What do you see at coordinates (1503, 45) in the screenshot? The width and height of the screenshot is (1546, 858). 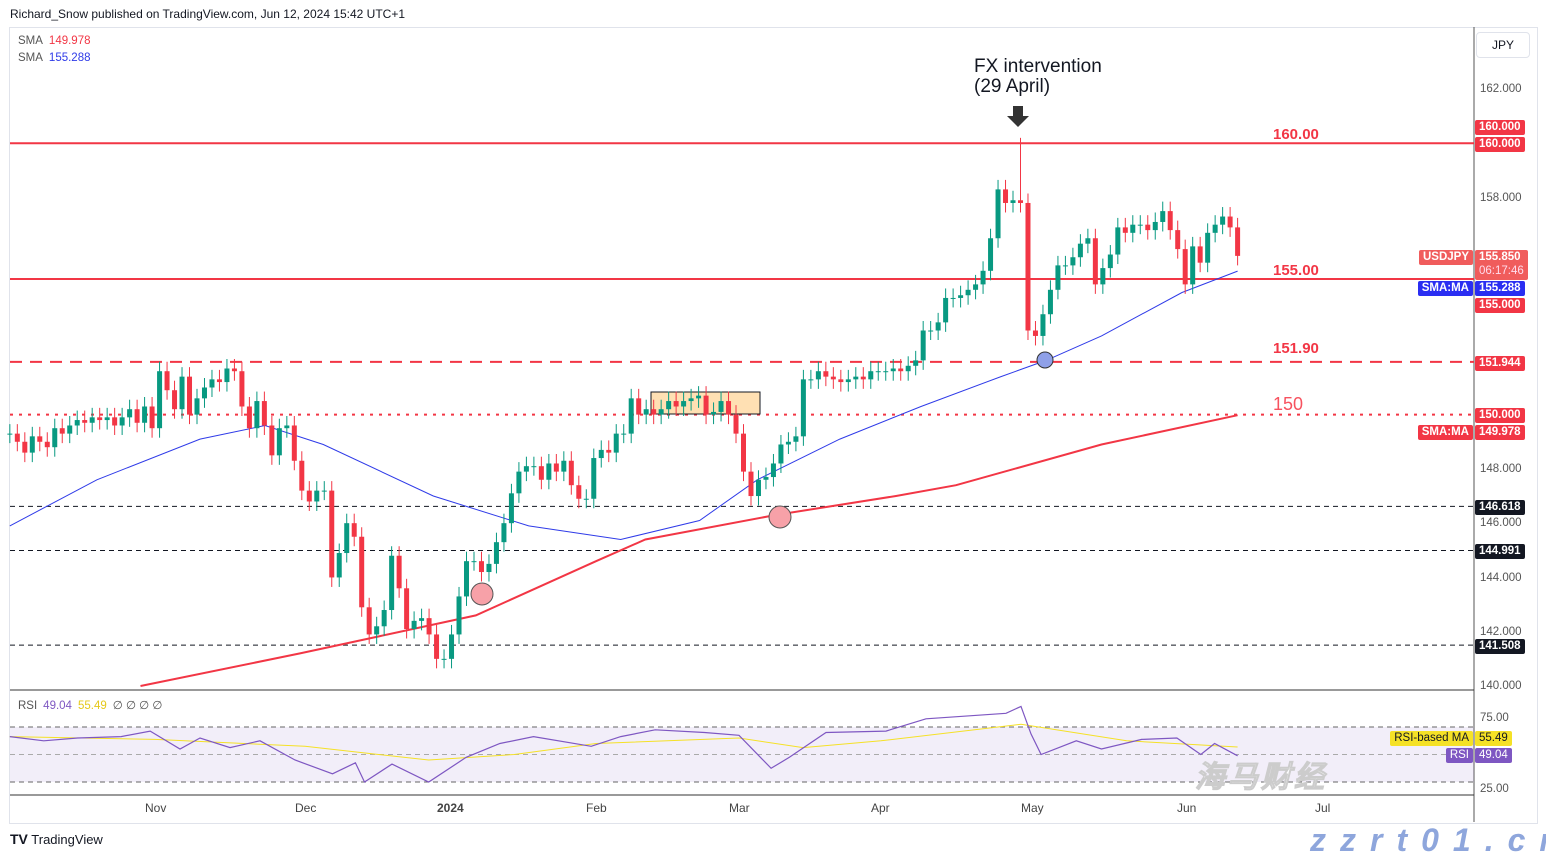 I see `currency-button: JPY` at bounding box center [1503, 45].